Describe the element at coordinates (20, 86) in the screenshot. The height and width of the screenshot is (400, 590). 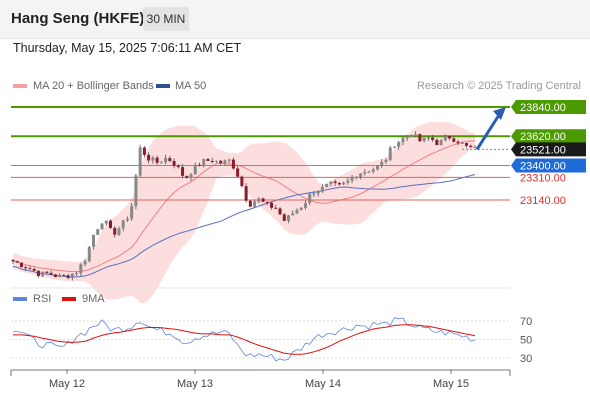
I see `ma20-legend-swatch` at that location.